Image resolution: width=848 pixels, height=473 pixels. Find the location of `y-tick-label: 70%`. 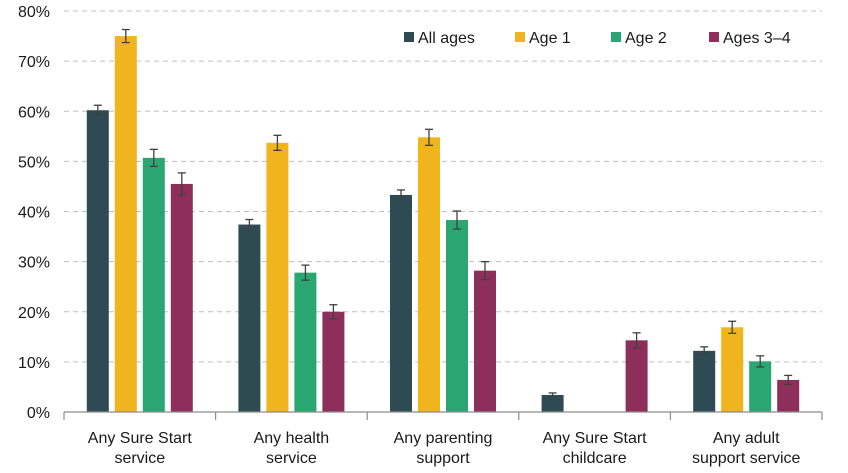

y-tick-label: 70% is located at coordinates (34, 62).